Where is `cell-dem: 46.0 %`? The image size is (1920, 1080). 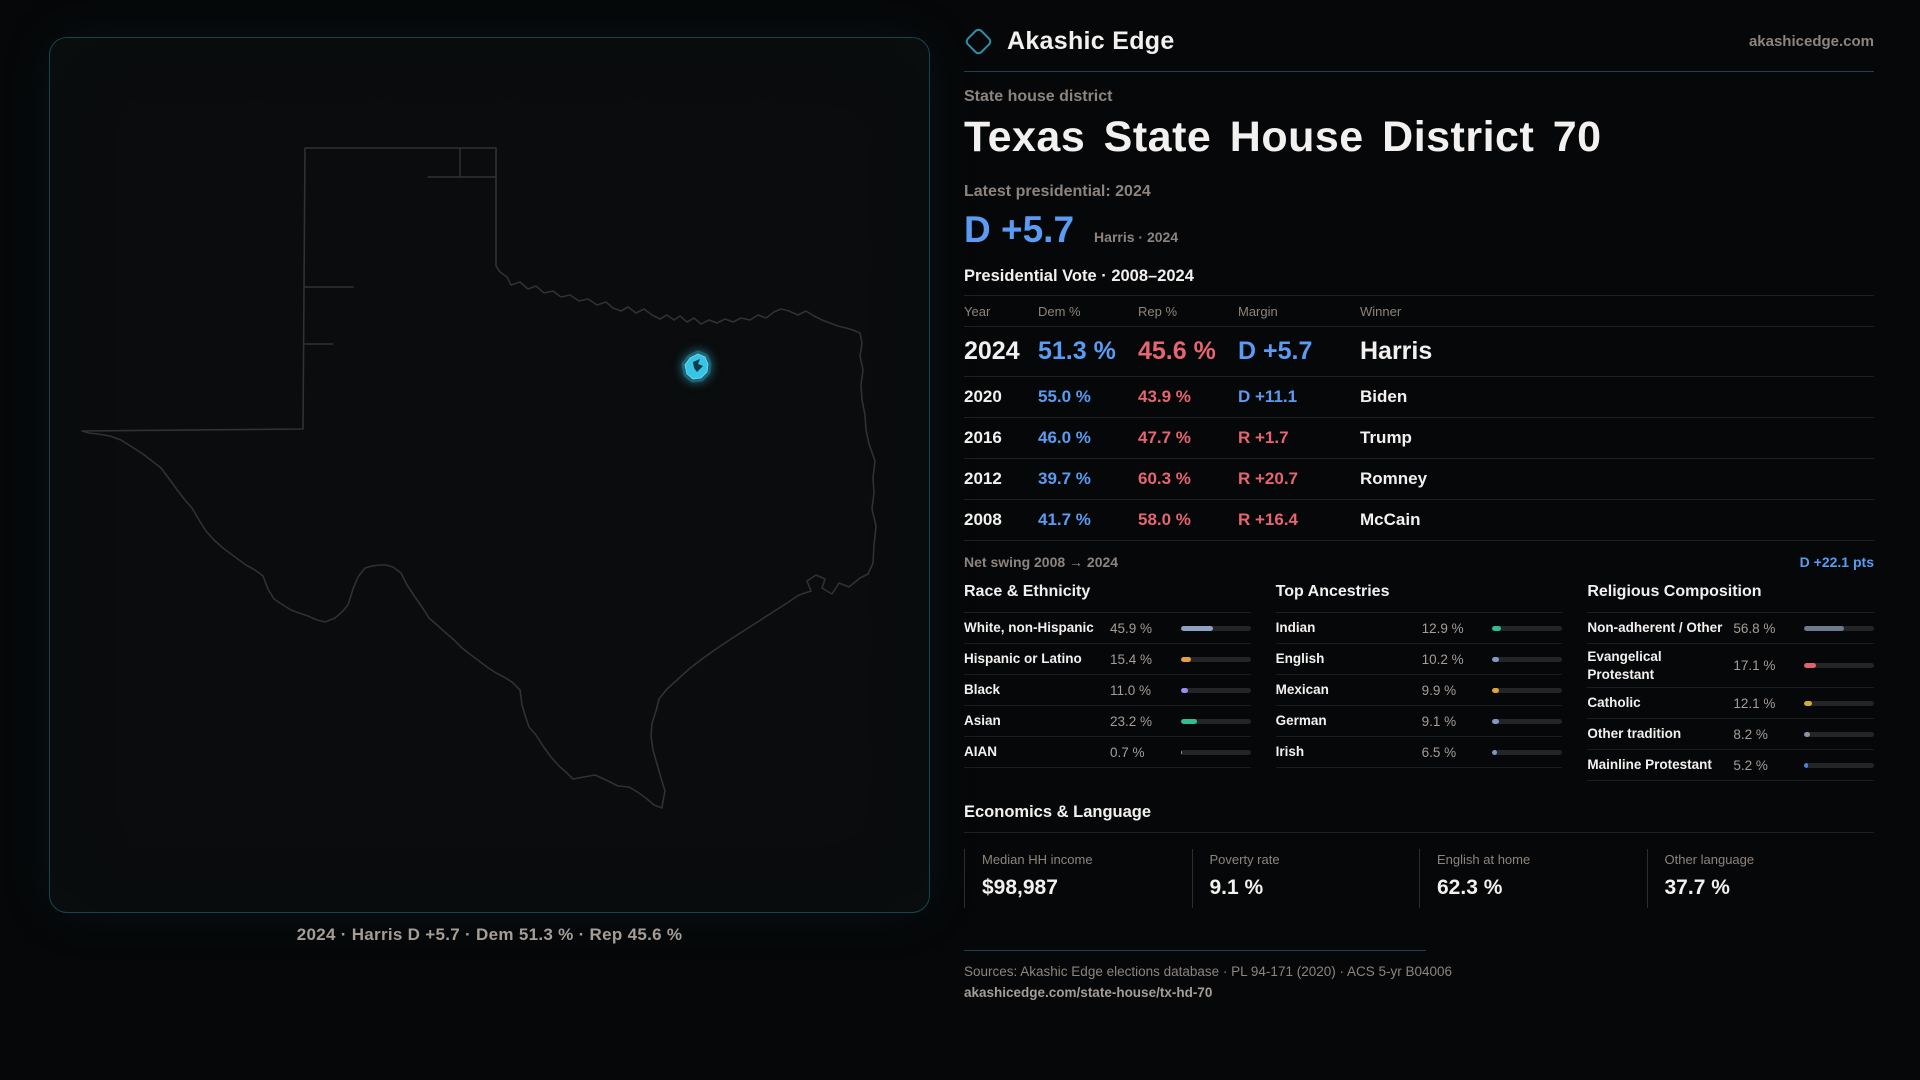
cell-dem: 46.0 % is located at coordinates (1064, 437).